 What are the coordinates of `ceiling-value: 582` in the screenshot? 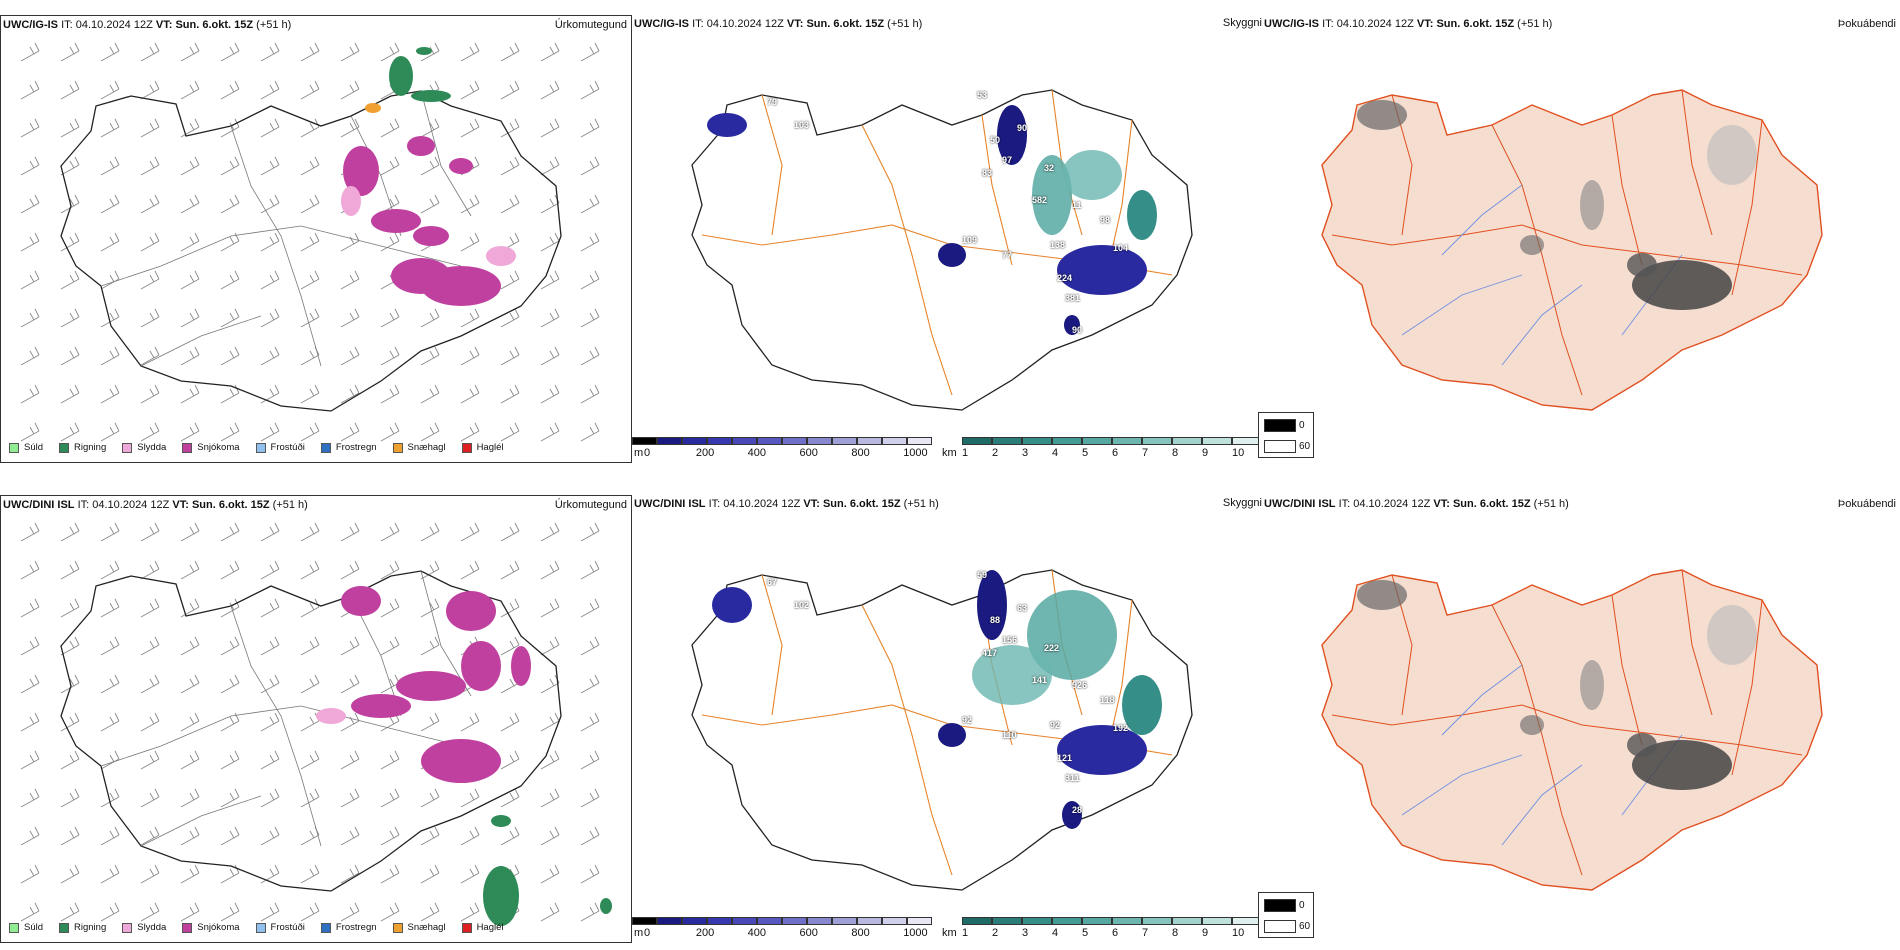 It's located at (1040, 200).